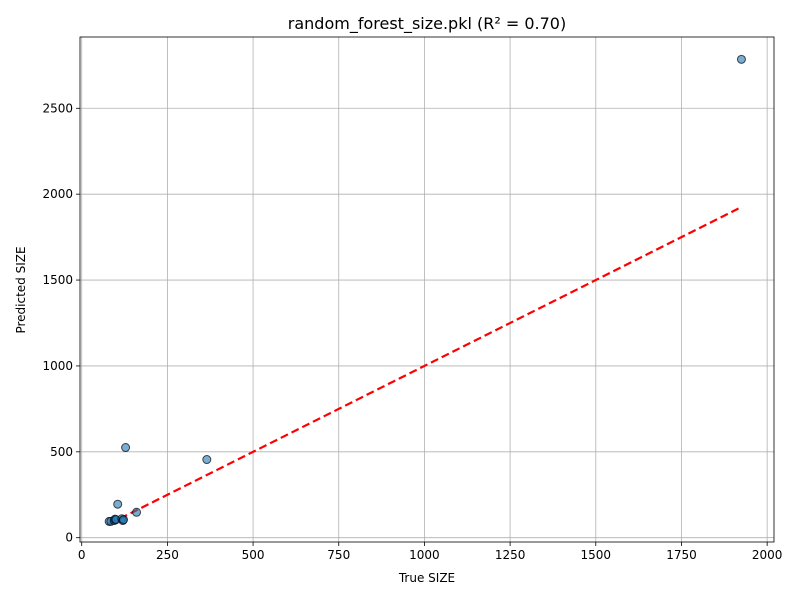 This screenshot has width=800, height=600. Describe the element at coordinates (426, 578) in the screenshot. I see `x-axis-label: True SIZE` at that location.